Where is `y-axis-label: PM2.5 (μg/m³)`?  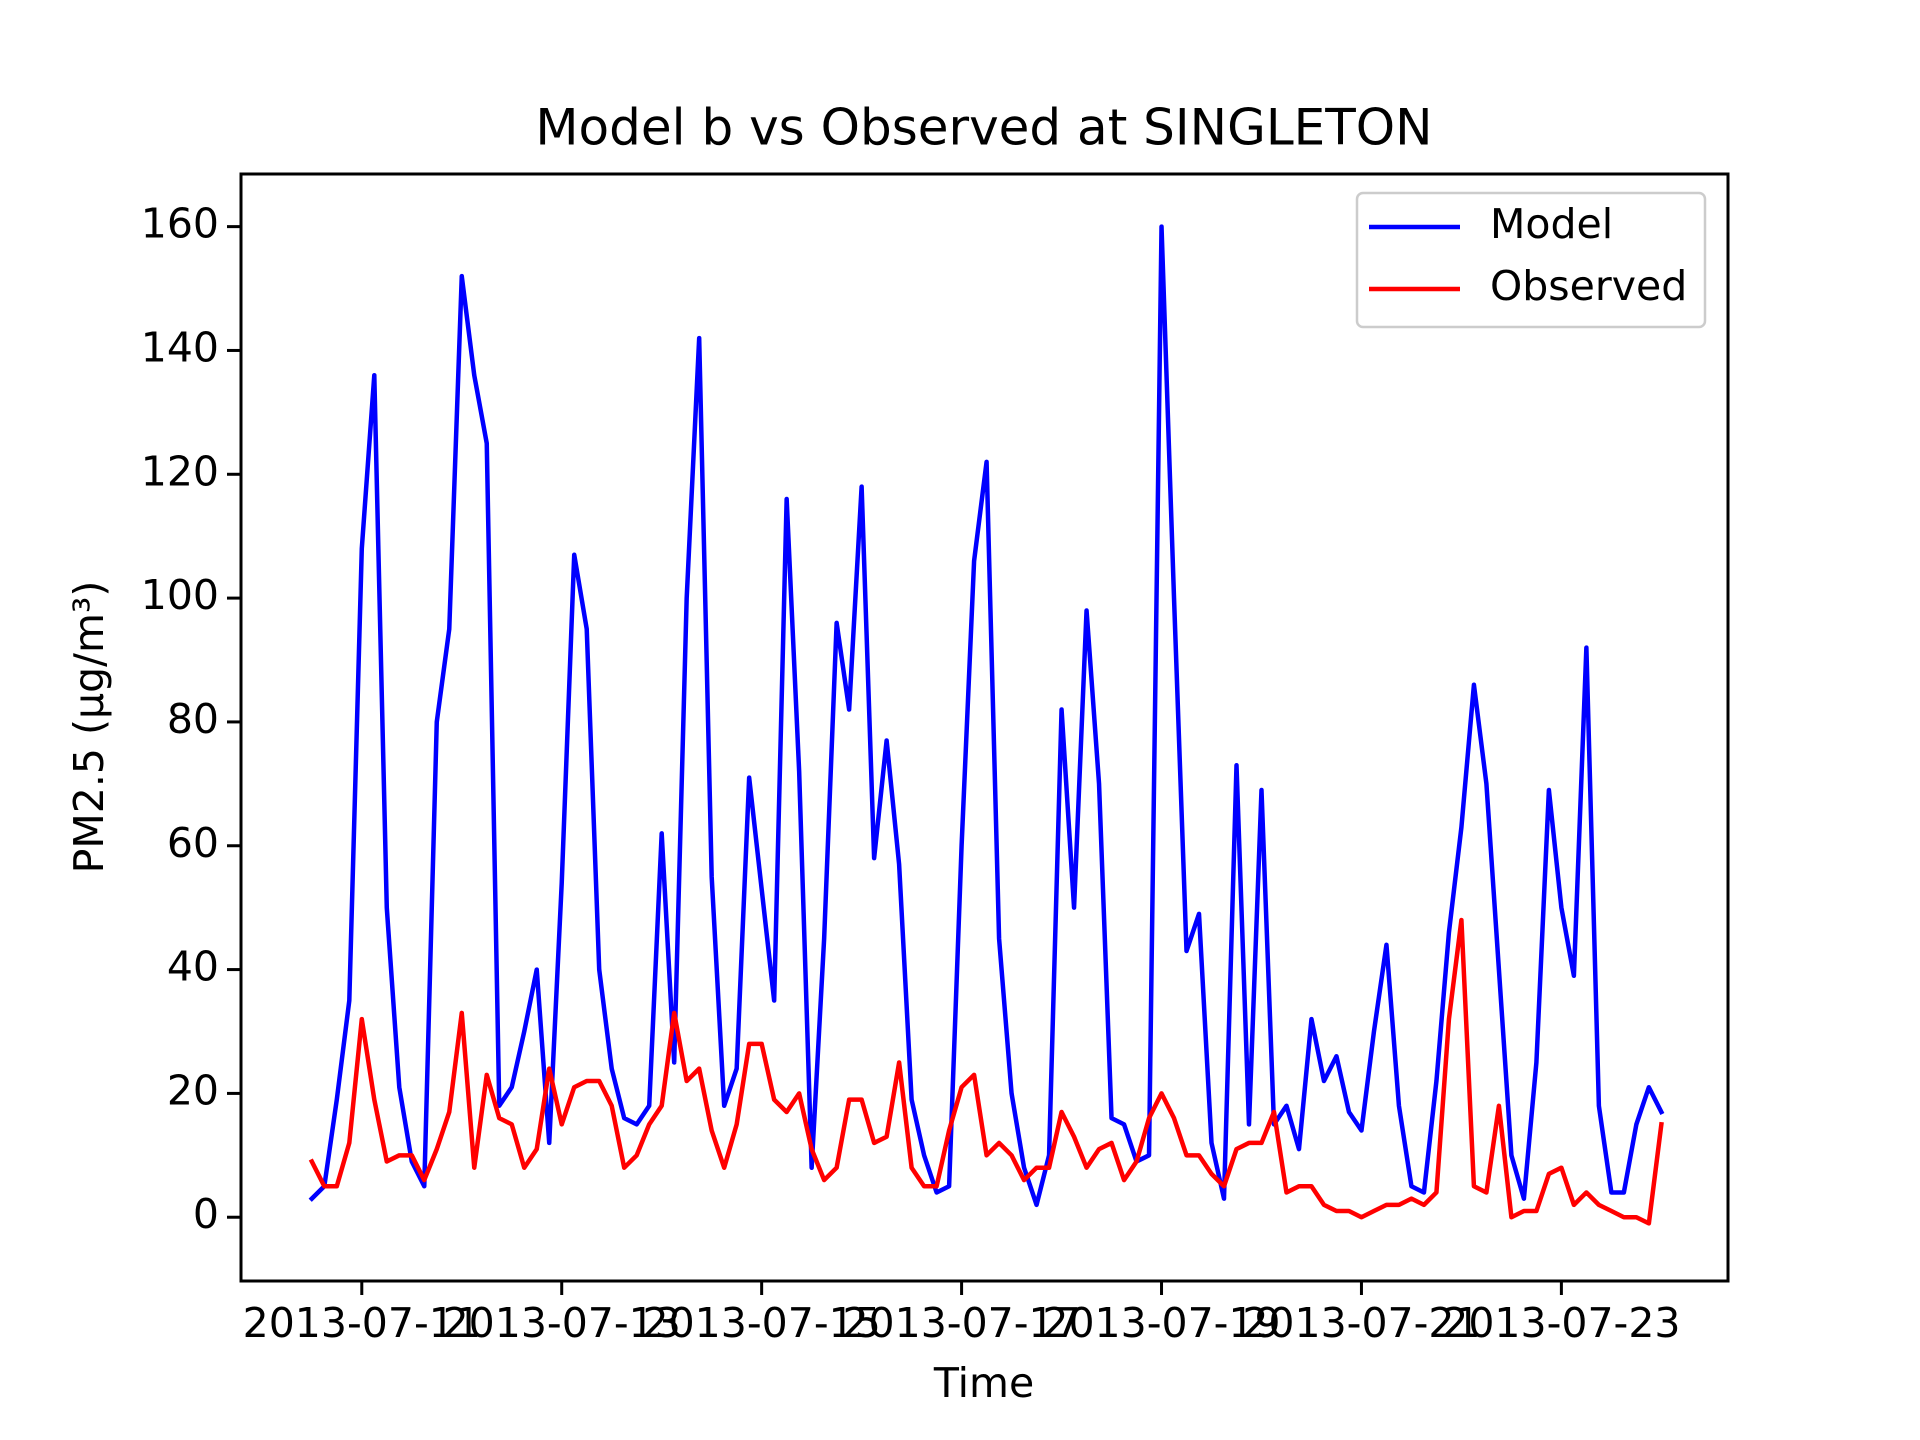 y-axis-label: PM2.5 (μg/m³) is located at coordinates (89, 727).